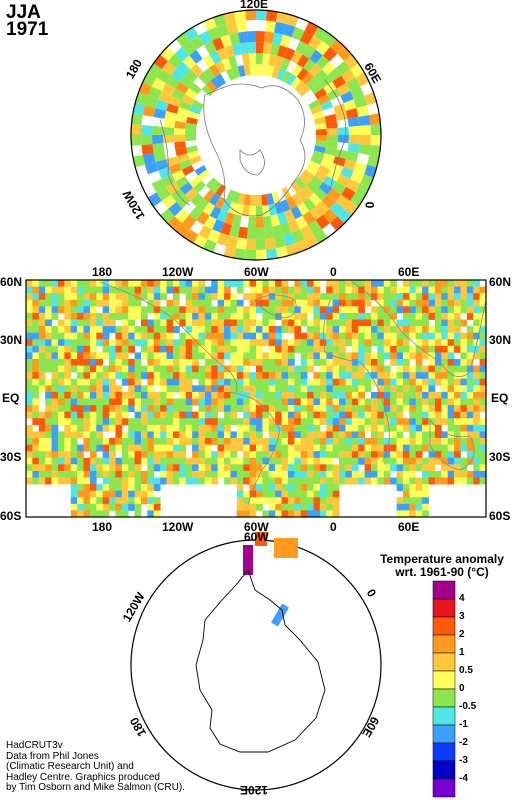 The height and width of the screenshot is (800, 512). Describe the element at coordinates (462, 634) in the screenshot. I see `legend-tick-label: 2` at that location.